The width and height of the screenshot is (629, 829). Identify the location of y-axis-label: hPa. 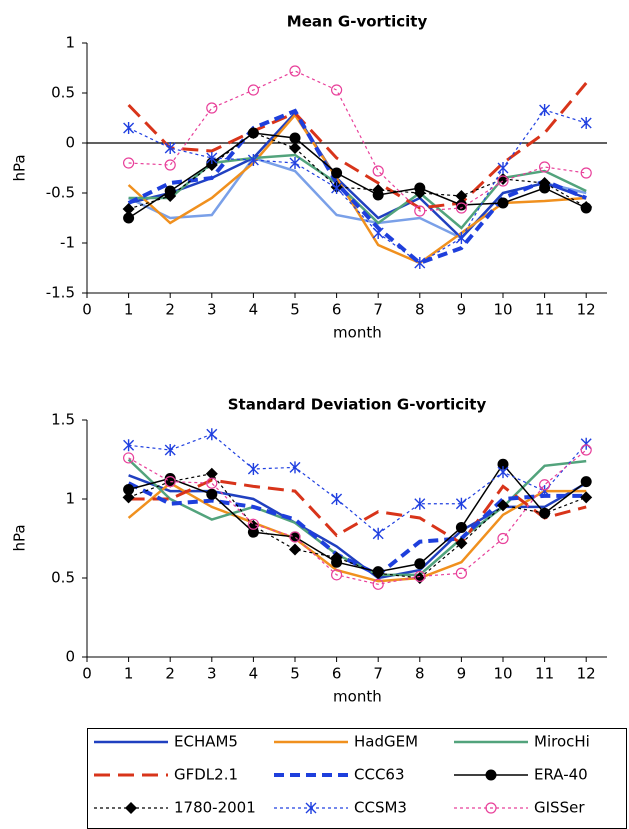
(20, 537).